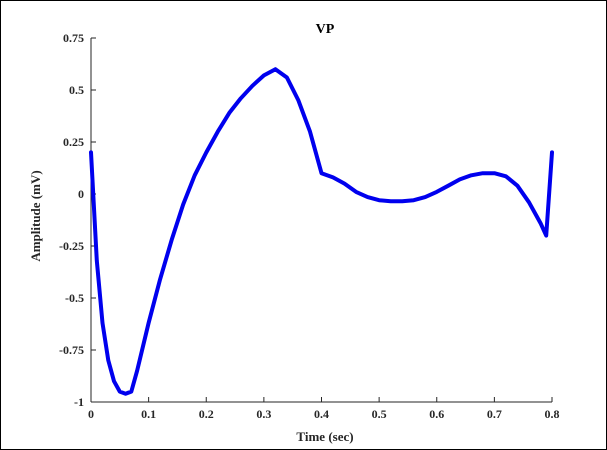 Image resolution: width=607 pixels, height=450 pixels. What do you see at coordinates (494, 414) in the screenshot?
I see `x-tick-label: 0.7` at bounding box center [494, 414].